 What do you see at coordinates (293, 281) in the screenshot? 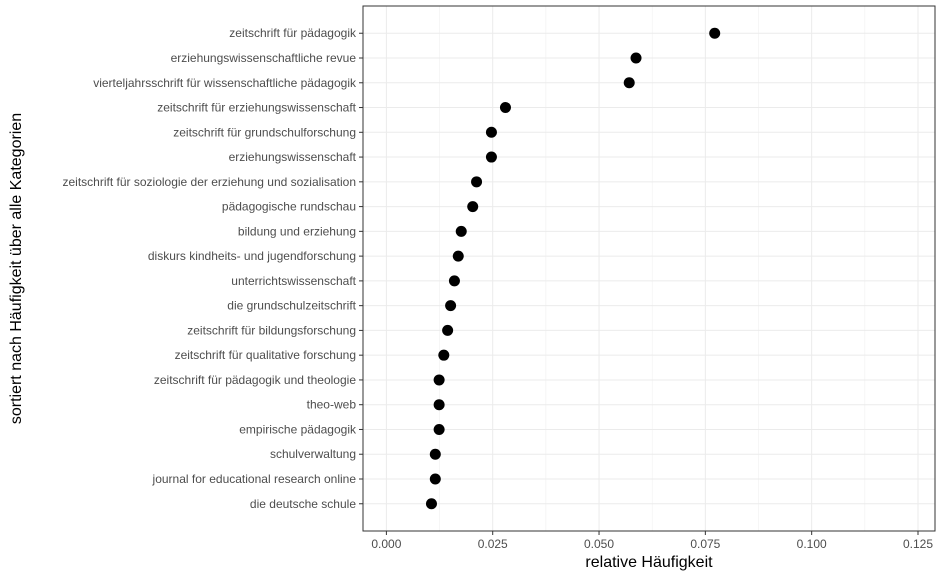
I see `y-tick-label: unterrichtswissenschaft` at bounding box center [293, 281].